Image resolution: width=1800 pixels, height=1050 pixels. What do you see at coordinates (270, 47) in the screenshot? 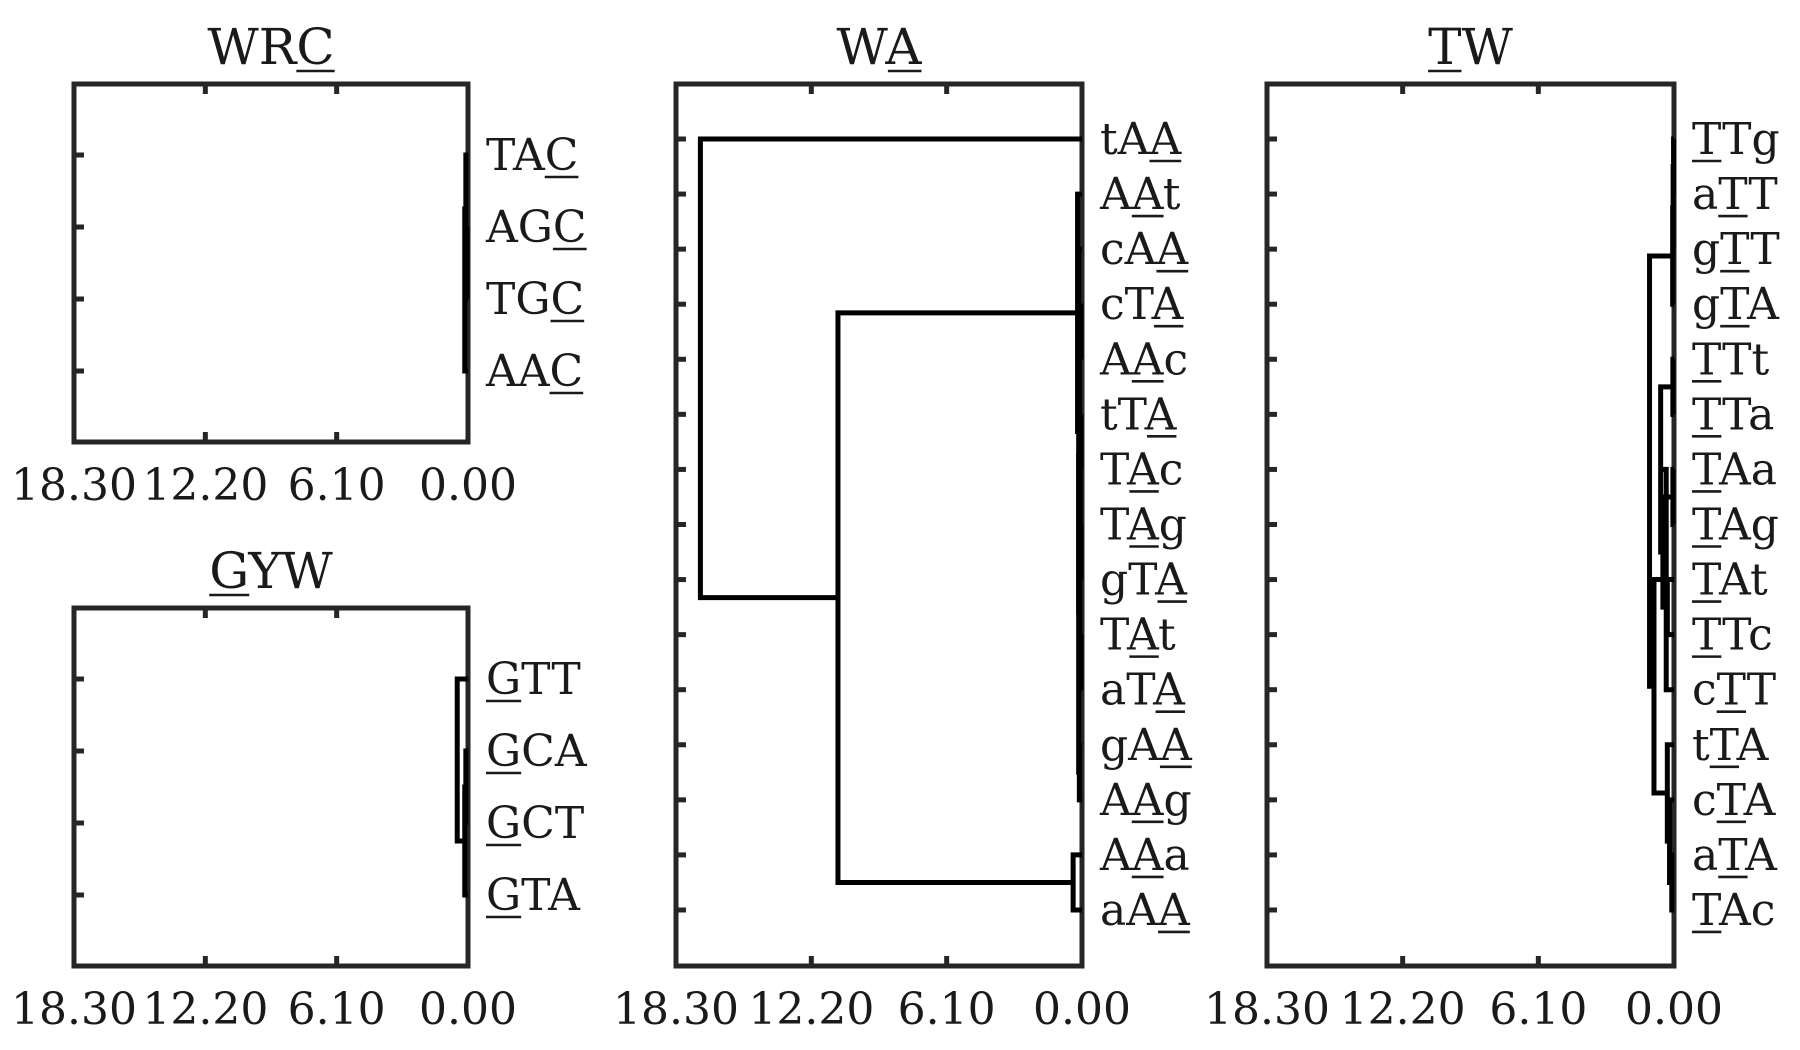
I see `panel-title: WRC` at bounding box center [270, 47].